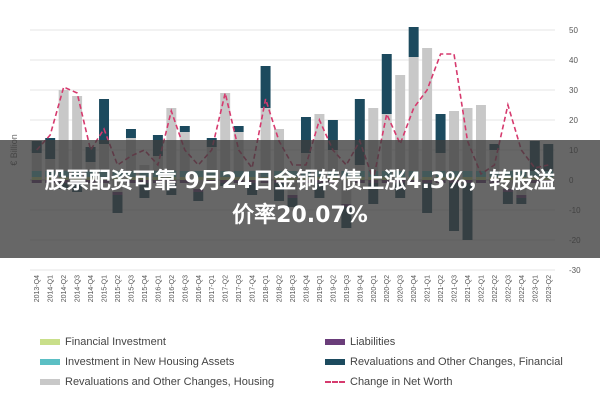 The height and width of the screenshot is (400, 600). I want to click on x-tick-label: 2013-Q4, so click(37, 288).